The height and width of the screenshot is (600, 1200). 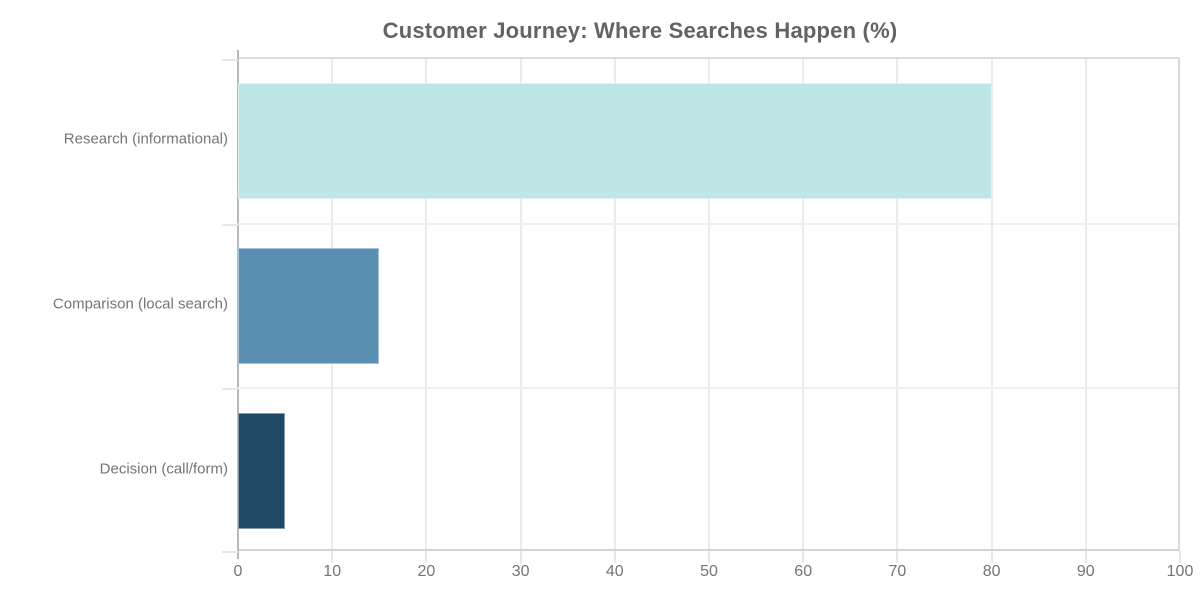 I want to click on x-tick-label-90: 90, so click(x=1085, y=571).